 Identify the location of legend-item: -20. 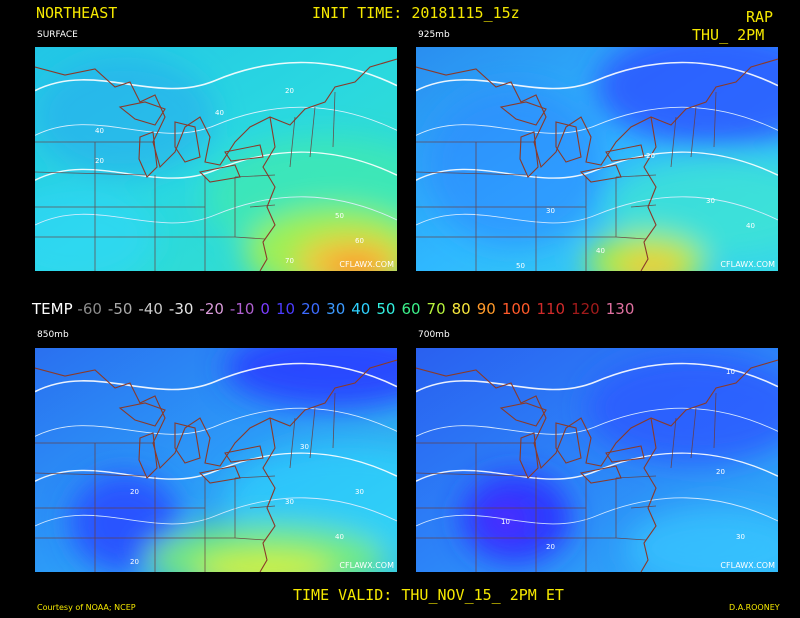
(211, 309).